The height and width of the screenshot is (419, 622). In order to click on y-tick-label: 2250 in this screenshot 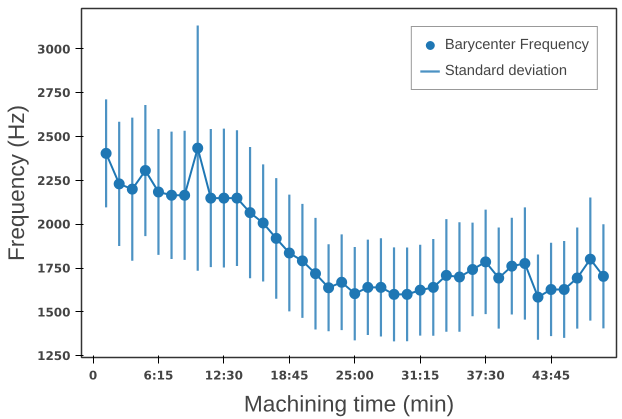, I will do `click(54, 181)`.